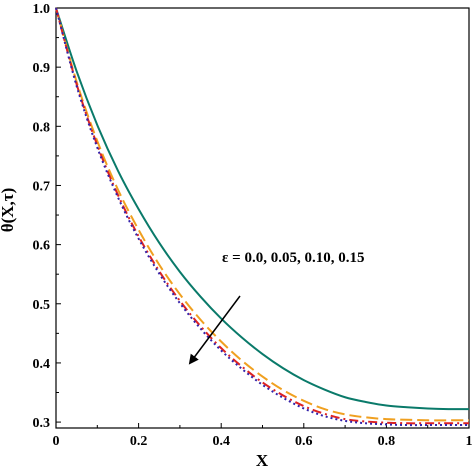  Describe the element at coordinates (42, 423) in the screenshot. I see `y-tick-label: 0.3` at that location.